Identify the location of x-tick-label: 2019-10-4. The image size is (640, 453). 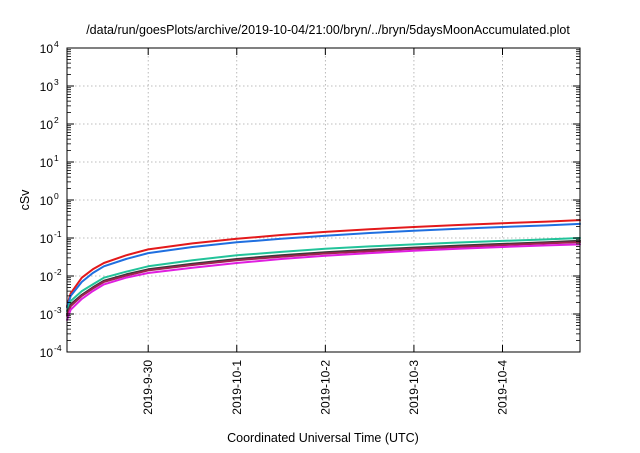
(502, 387).